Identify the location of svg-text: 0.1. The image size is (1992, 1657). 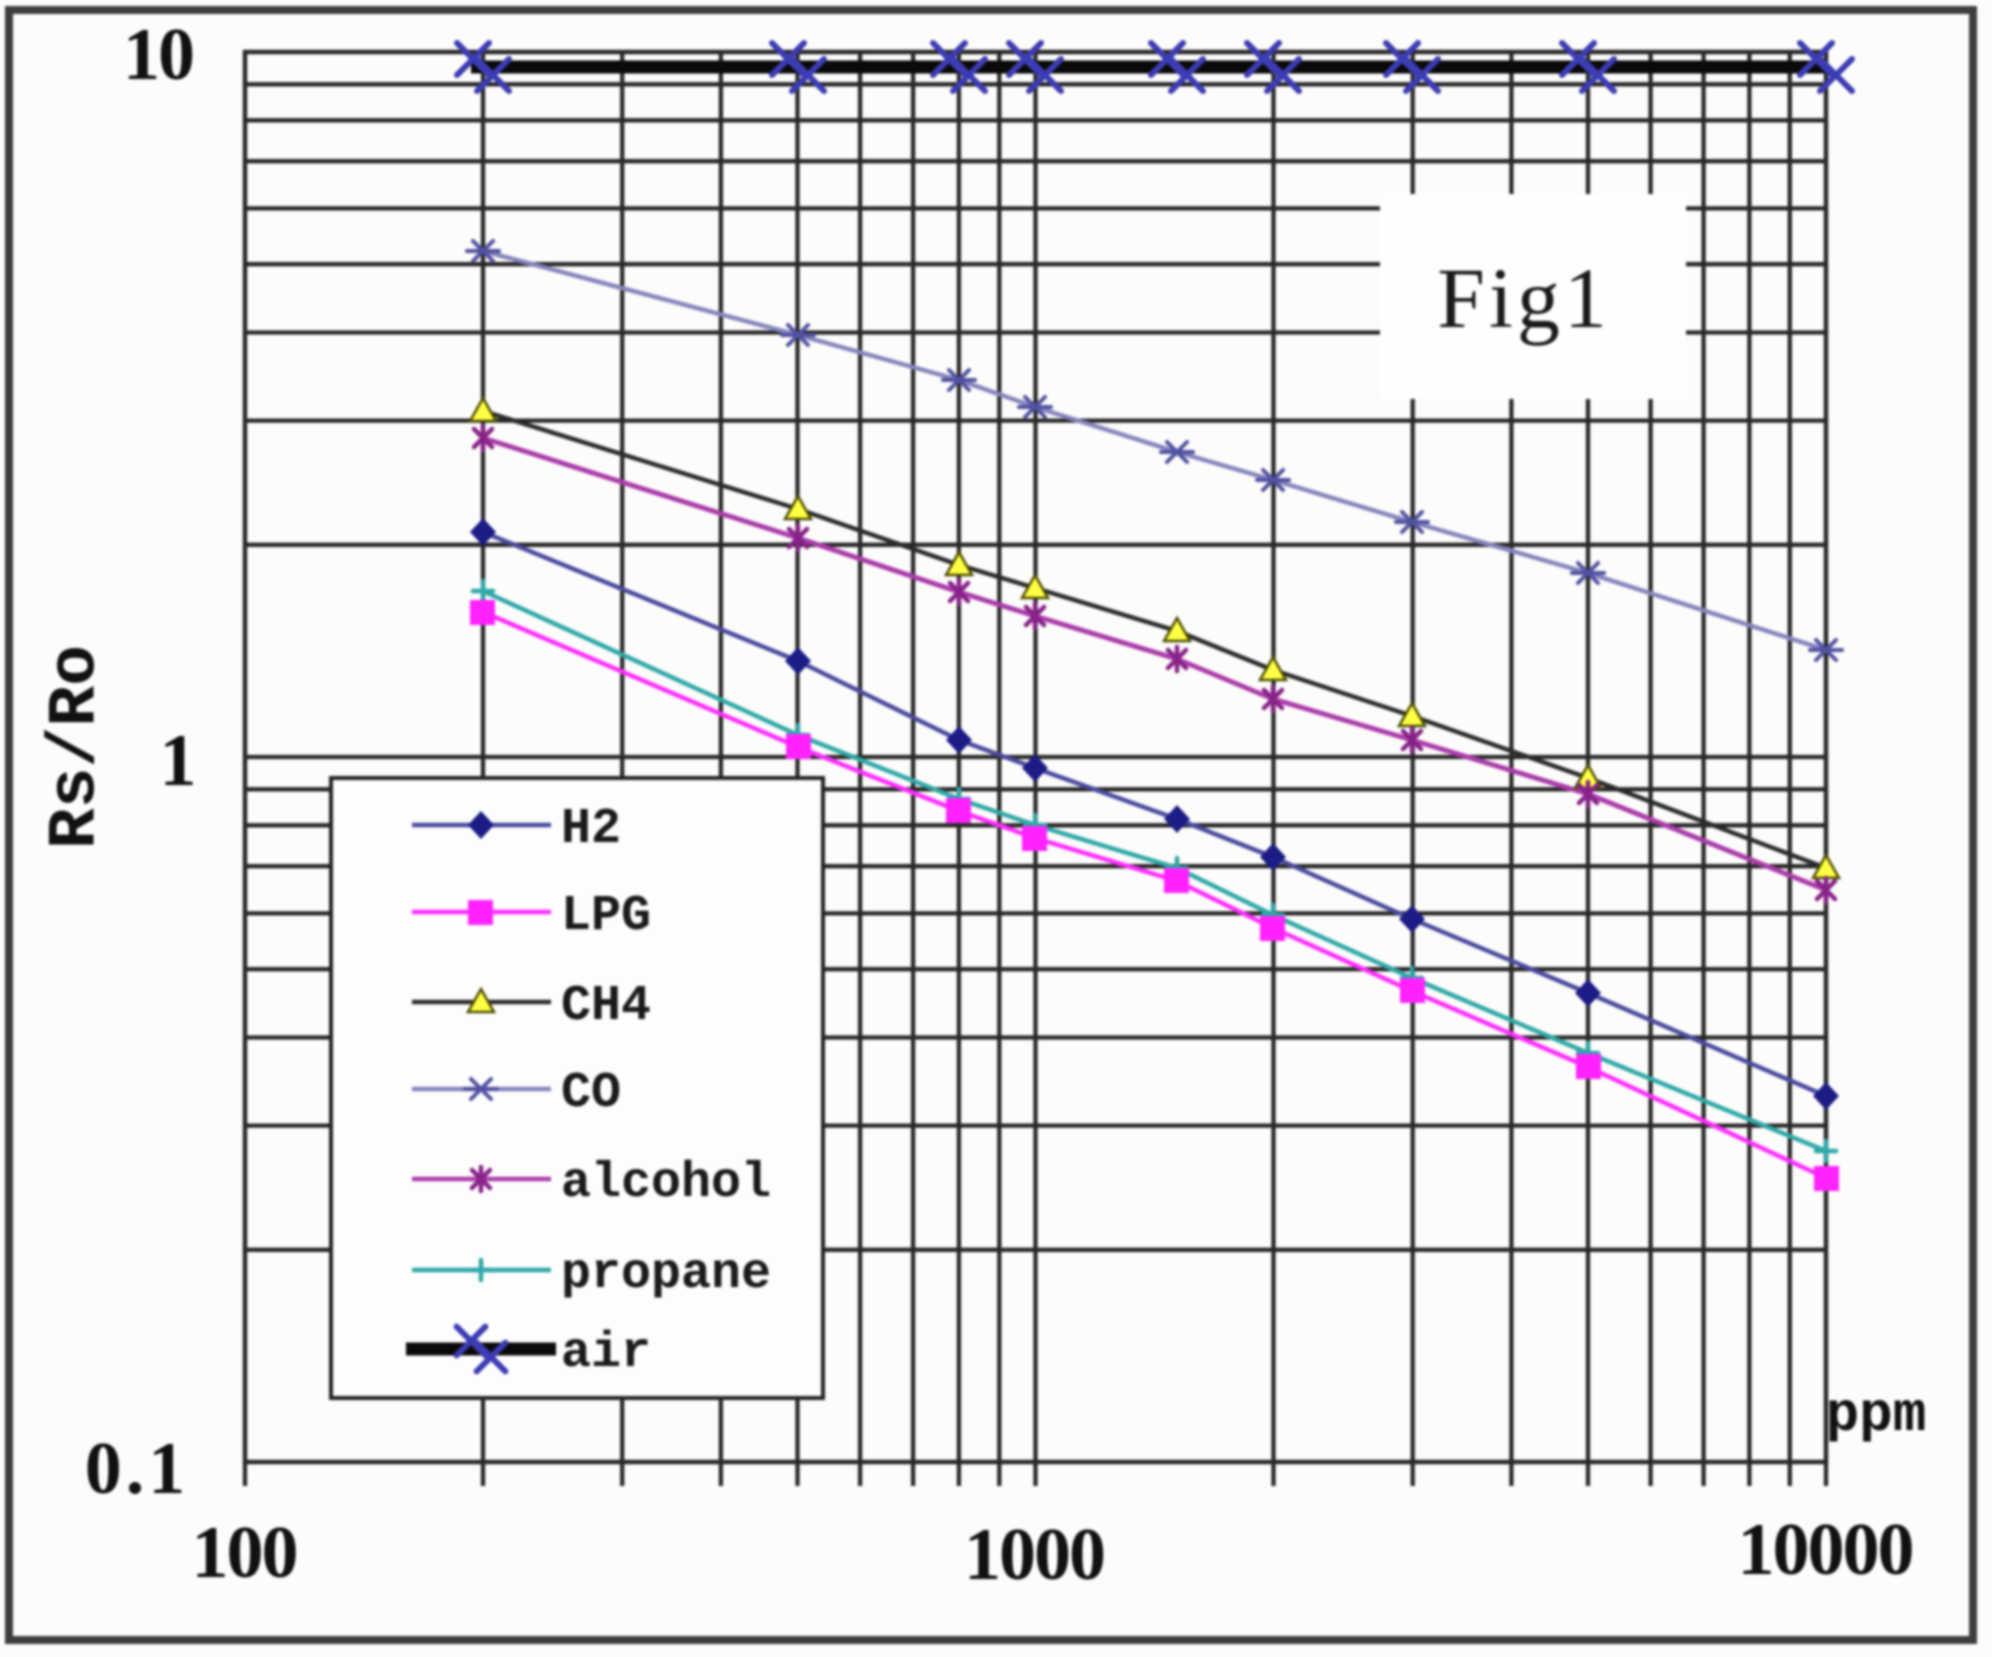
(137, 1469).